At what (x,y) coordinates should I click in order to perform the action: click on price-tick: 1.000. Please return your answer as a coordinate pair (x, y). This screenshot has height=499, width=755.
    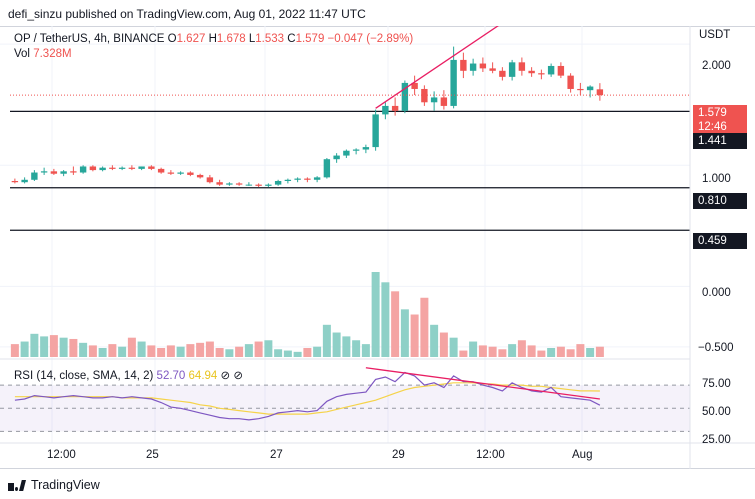
    Looking at the image, I should click on (716, 179).